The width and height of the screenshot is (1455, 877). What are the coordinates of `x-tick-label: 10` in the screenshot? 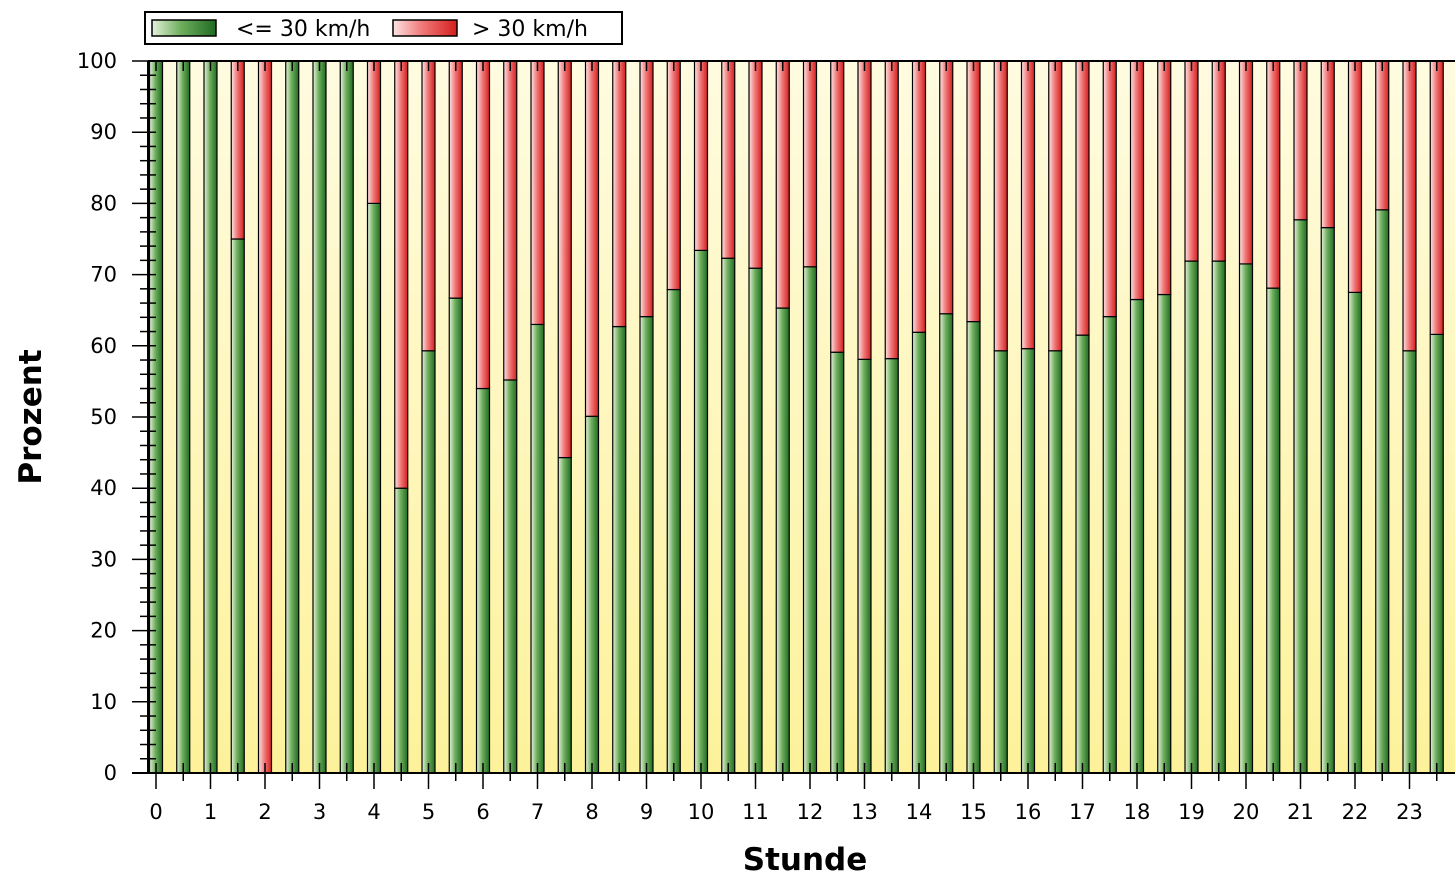 It's located at (701, 812).